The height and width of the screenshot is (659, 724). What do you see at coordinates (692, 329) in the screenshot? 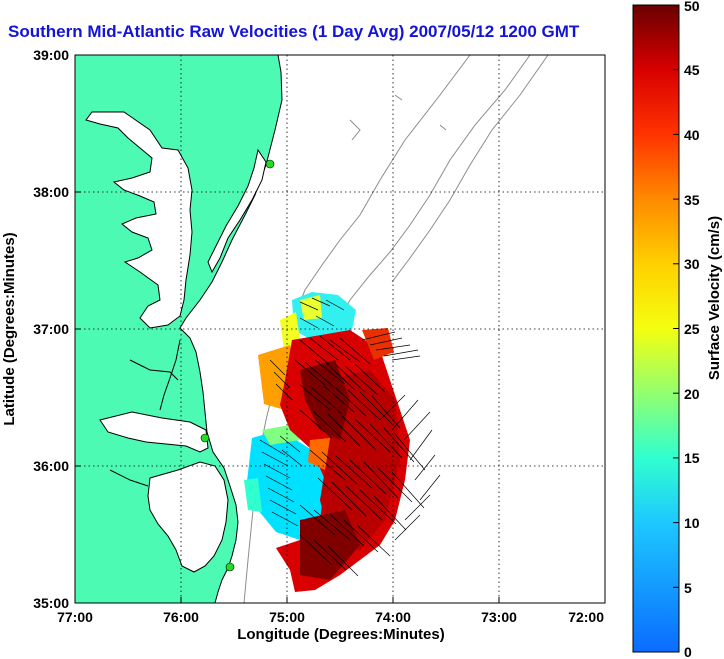
I see `colorbar-tick-label: 25` at bounding box center [692, 329].